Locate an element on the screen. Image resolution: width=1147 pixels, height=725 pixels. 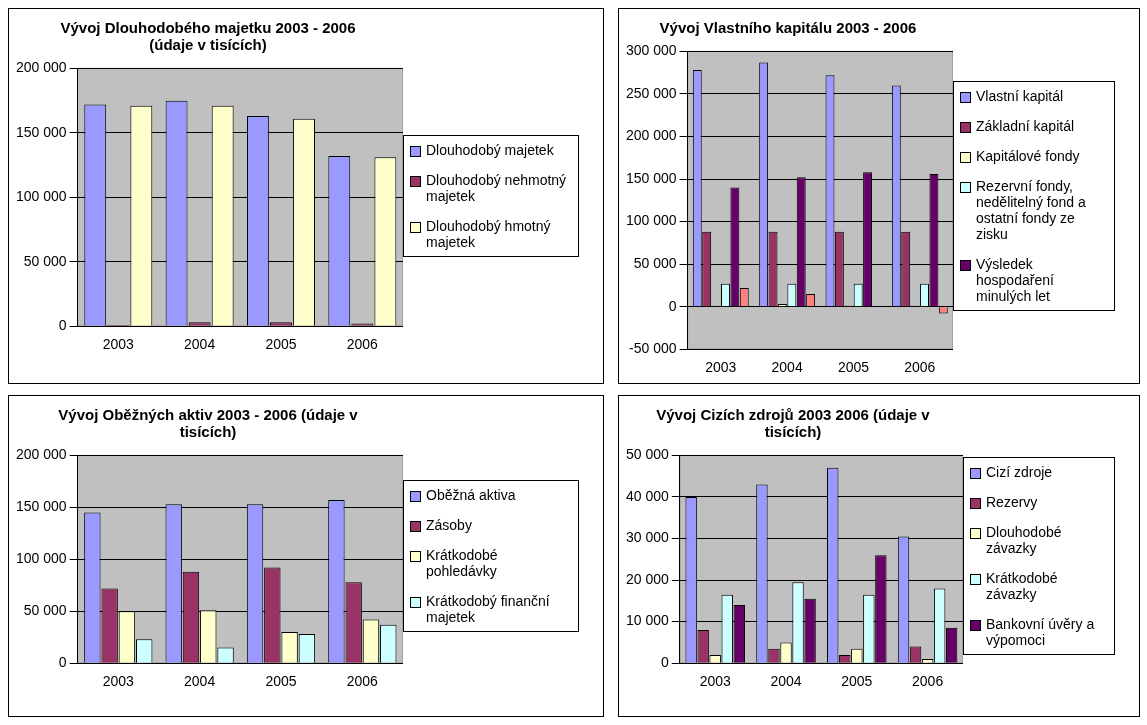
chart-title: Vývoj Oběžných aktiv 2003 - 2006 (údaje v tisících) is located at coordinates (208, 423).